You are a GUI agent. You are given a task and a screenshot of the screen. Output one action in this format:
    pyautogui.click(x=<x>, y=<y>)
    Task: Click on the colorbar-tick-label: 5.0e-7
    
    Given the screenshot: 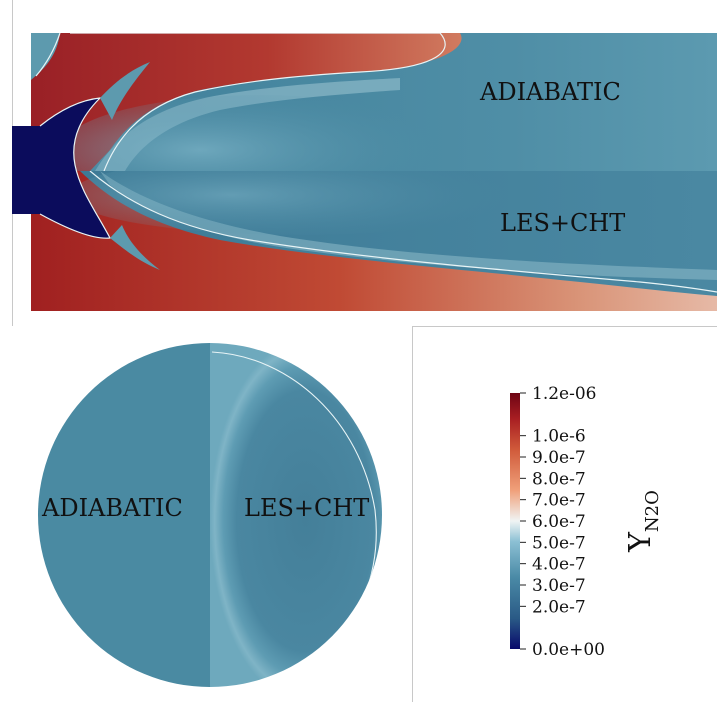 What is the action you would take?
    pyautogui.click(x=559, y=543)
    